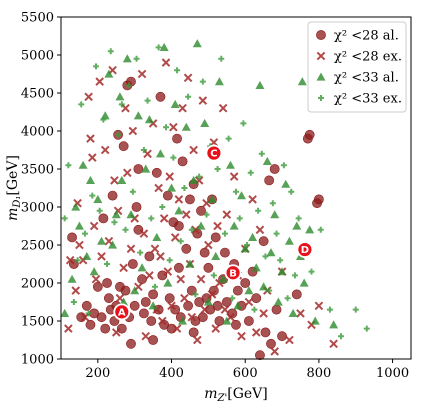 The image size is (424, 409). I want to click on y-tick-label-5: 3500, so click(37, 170).